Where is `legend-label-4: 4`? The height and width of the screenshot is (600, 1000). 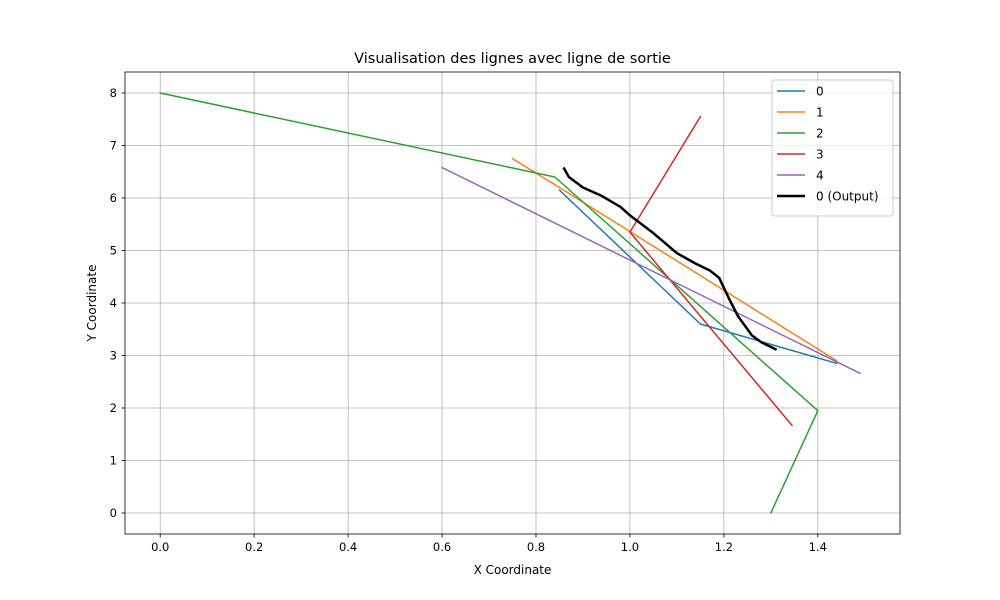 legend-label-4: 4 is located at coordinates (820, 176).